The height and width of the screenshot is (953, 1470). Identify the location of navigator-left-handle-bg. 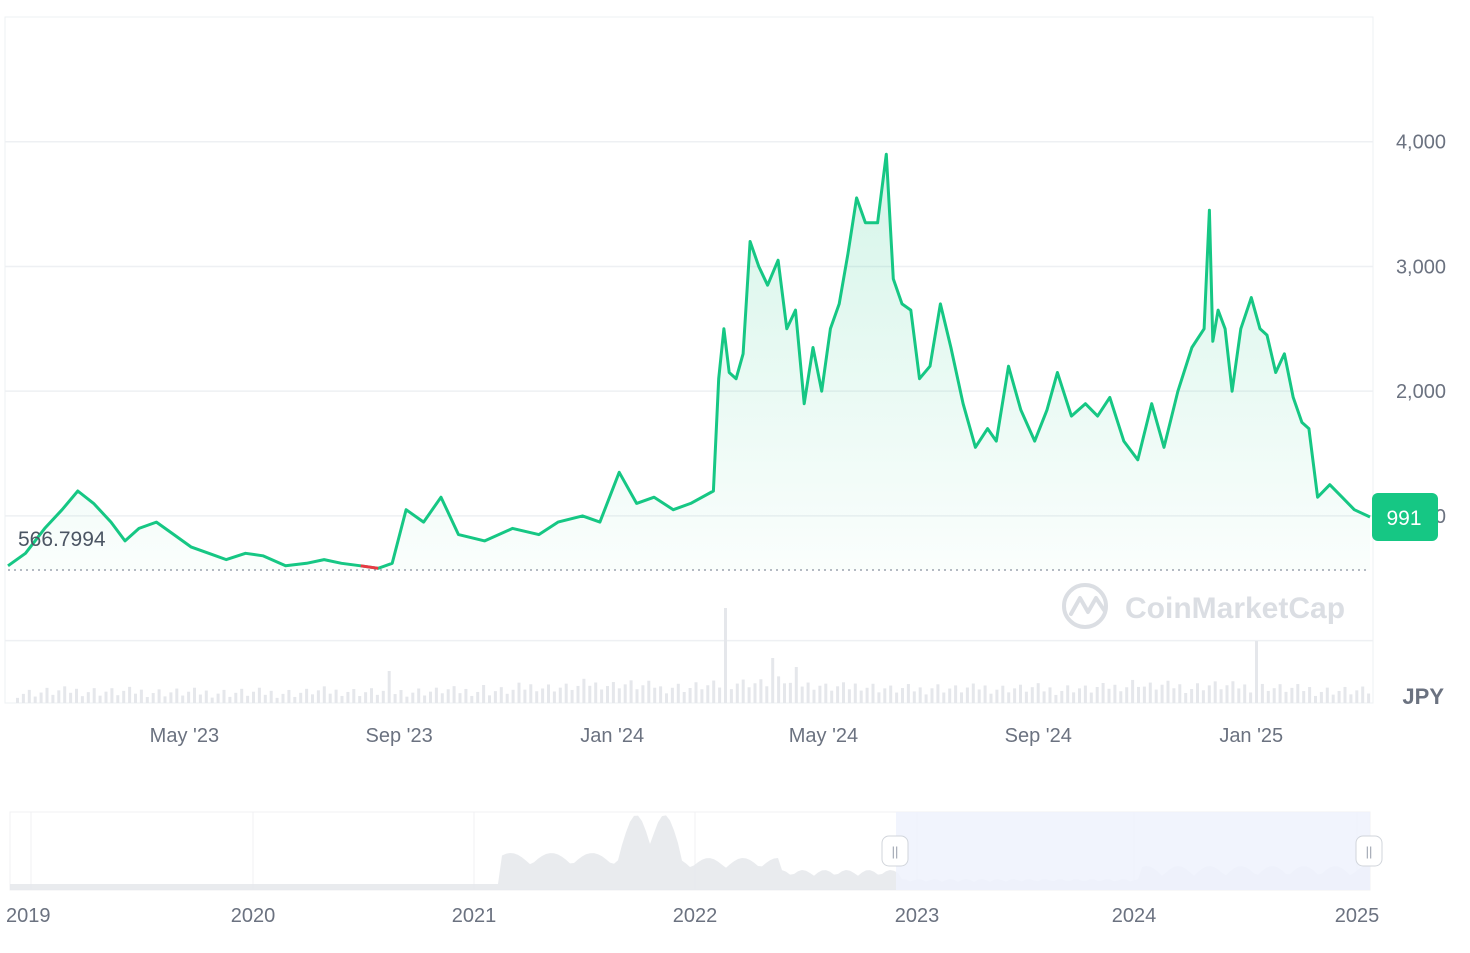
(895, 851).